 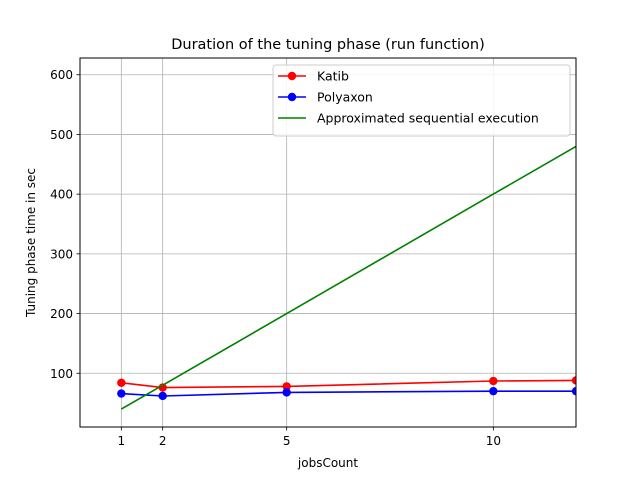 What do you see at coordinates (61, 135) in the screenshot?
I see `y-tick-label: 500` at bounding box center [61, 135].